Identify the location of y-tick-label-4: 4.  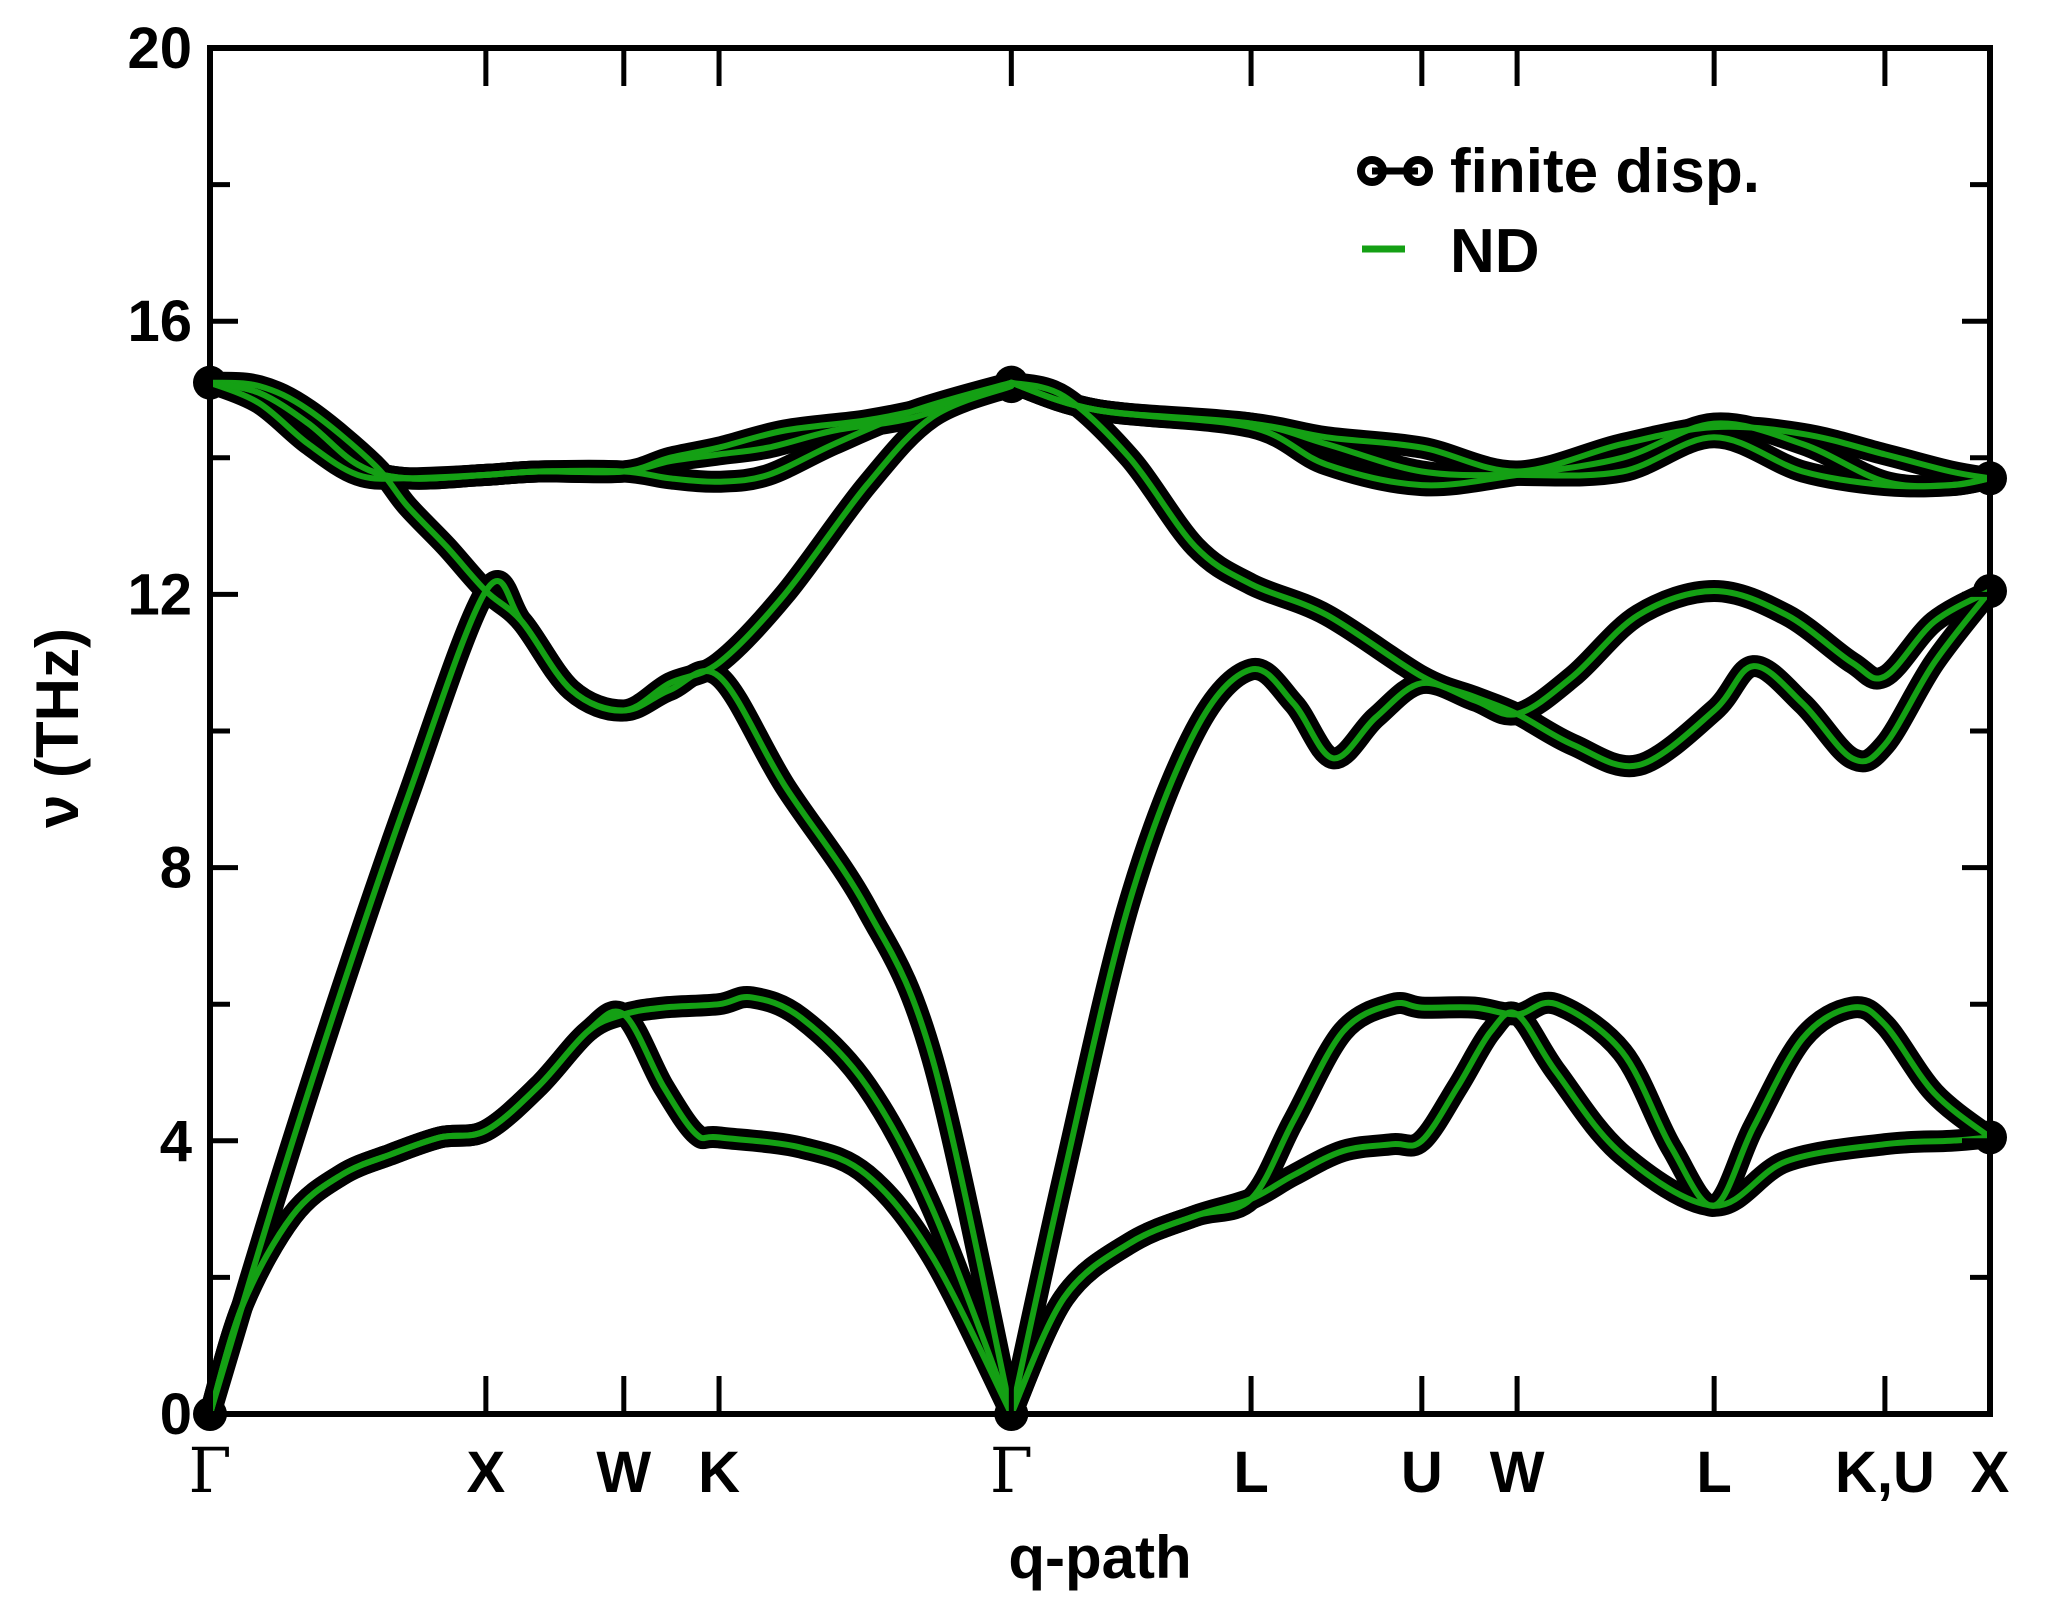
(176, 1141).